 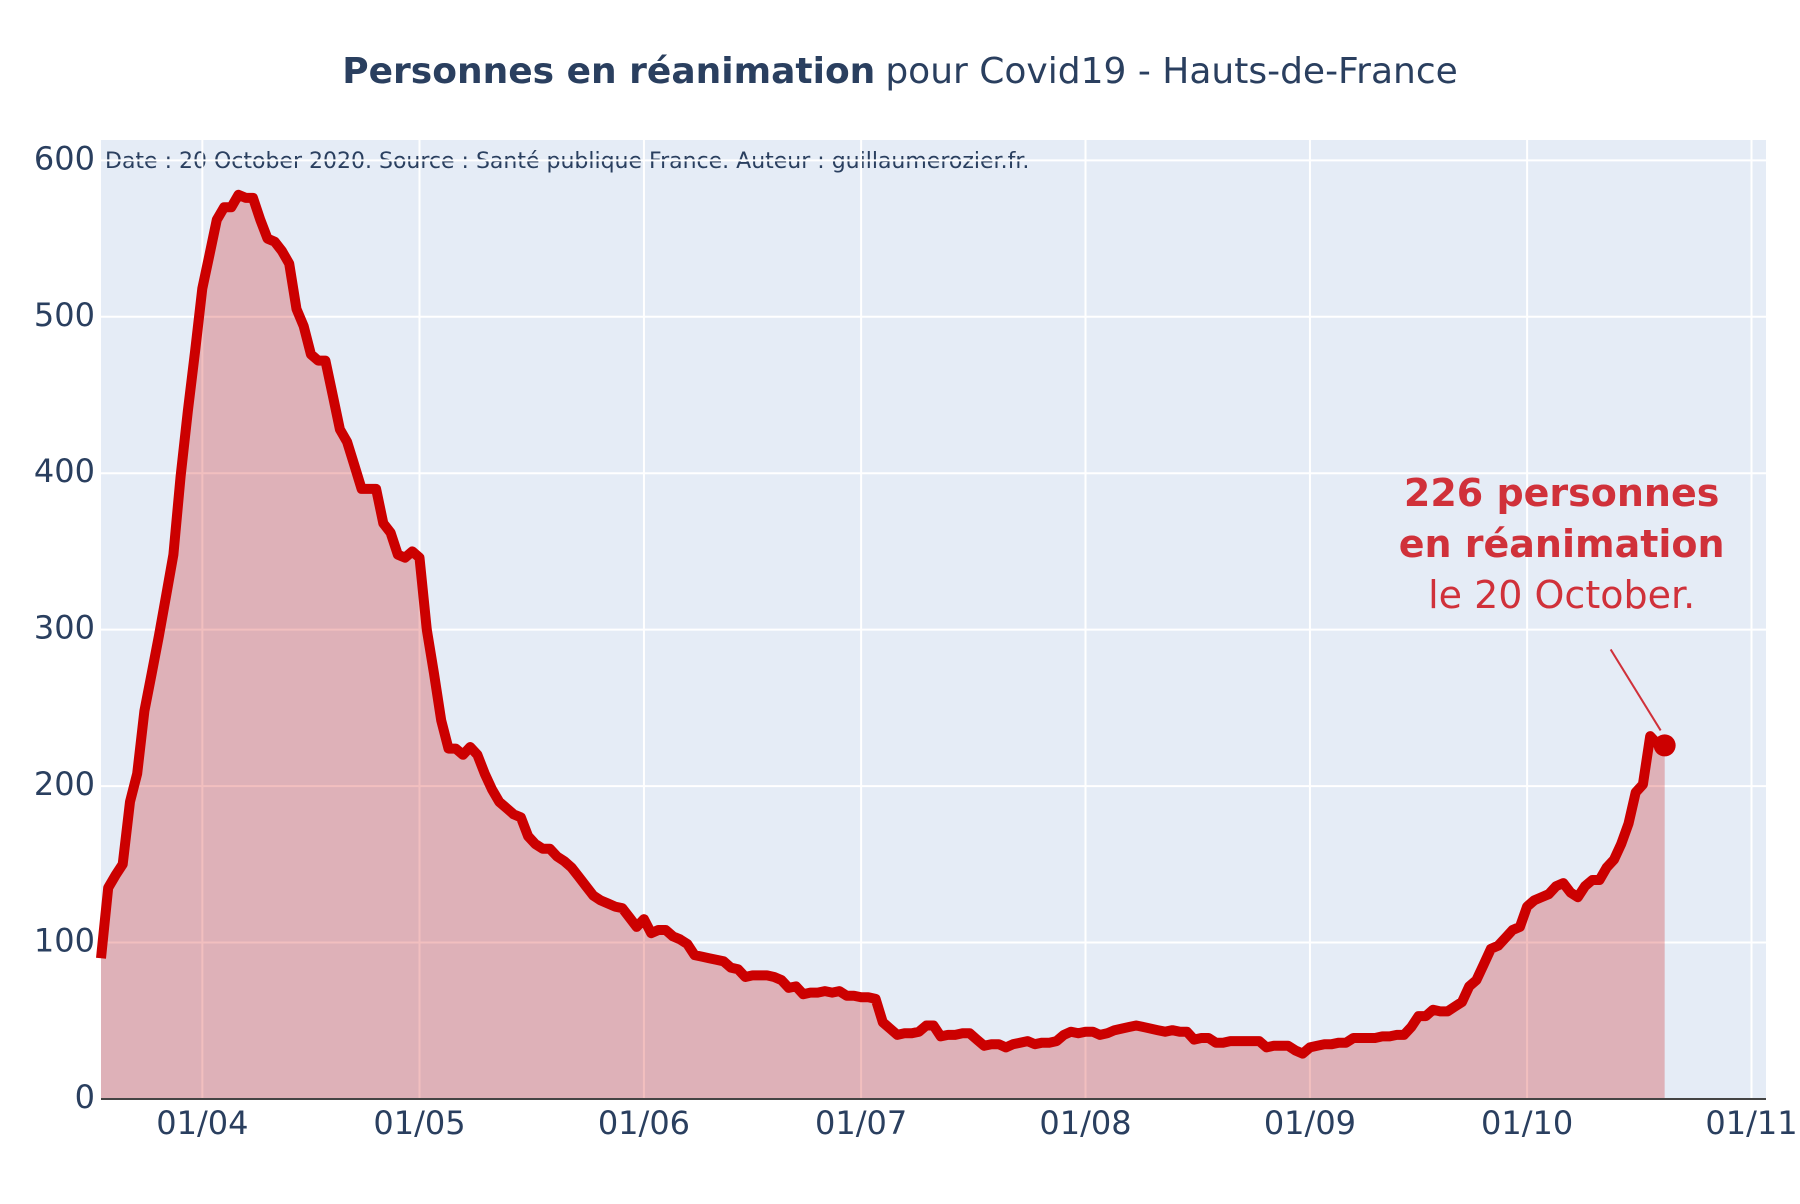 What do you see at coordinates (64, 315) in the screenshot?
I see `y-tick-label: 500` at bounding box center [64, 315].